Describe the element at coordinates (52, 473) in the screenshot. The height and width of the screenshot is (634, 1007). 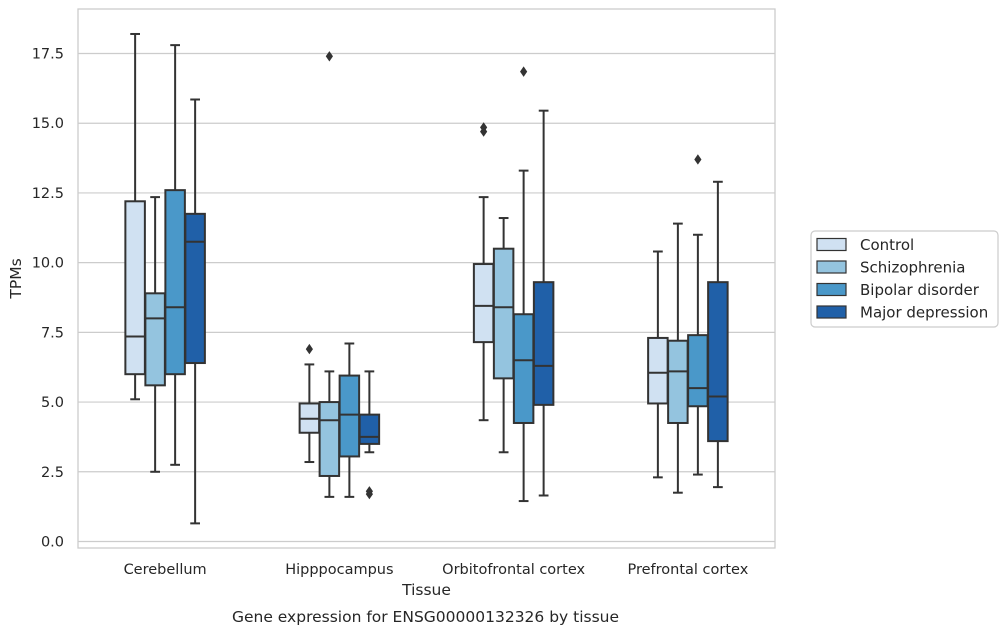
I see `y-tick-label: 2.5` at that location.